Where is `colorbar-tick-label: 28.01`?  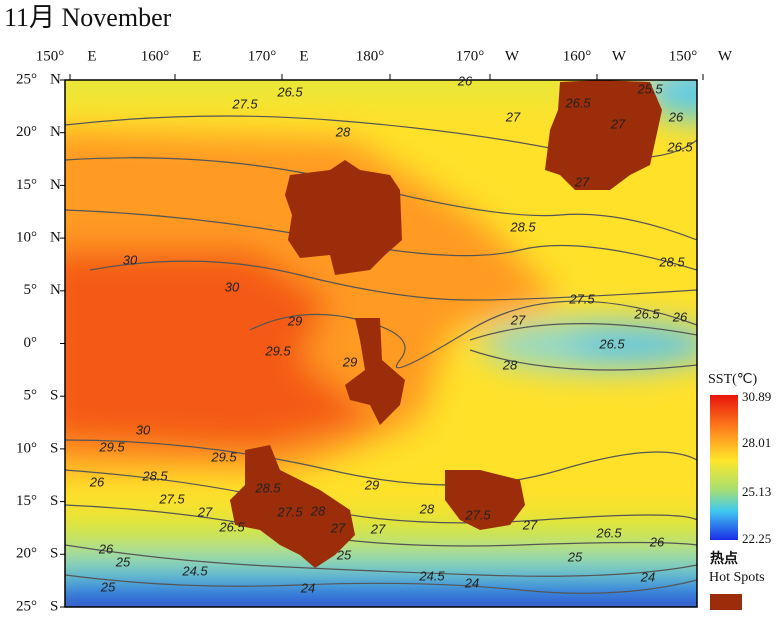 colorbar-tick-label: 28.01 is located at coordinates (756, 442).